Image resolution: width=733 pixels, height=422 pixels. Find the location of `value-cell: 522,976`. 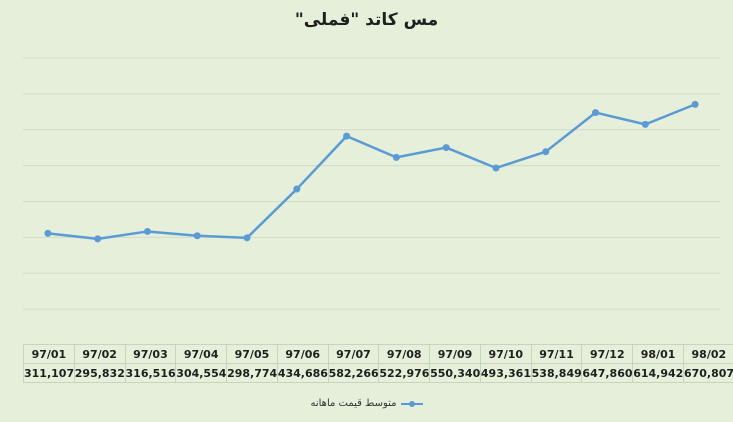

value-cell: 522,976 is located at coordinates (404, 373).